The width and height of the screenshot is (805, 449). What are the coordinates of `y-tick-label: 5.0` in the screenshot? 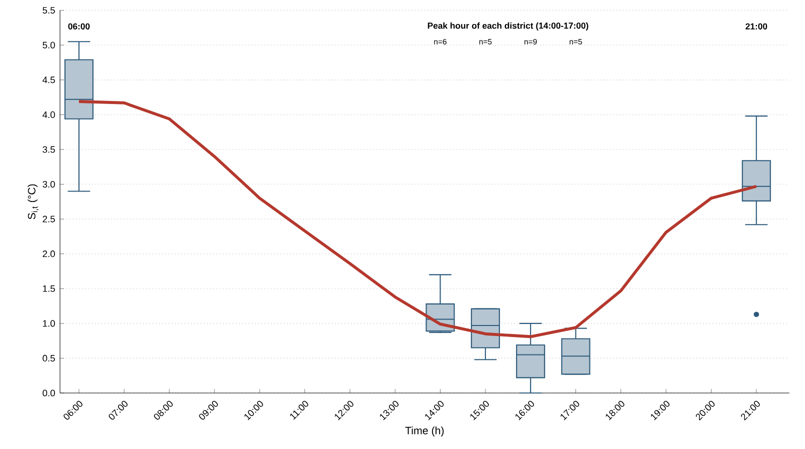 It's located at (48, 45).